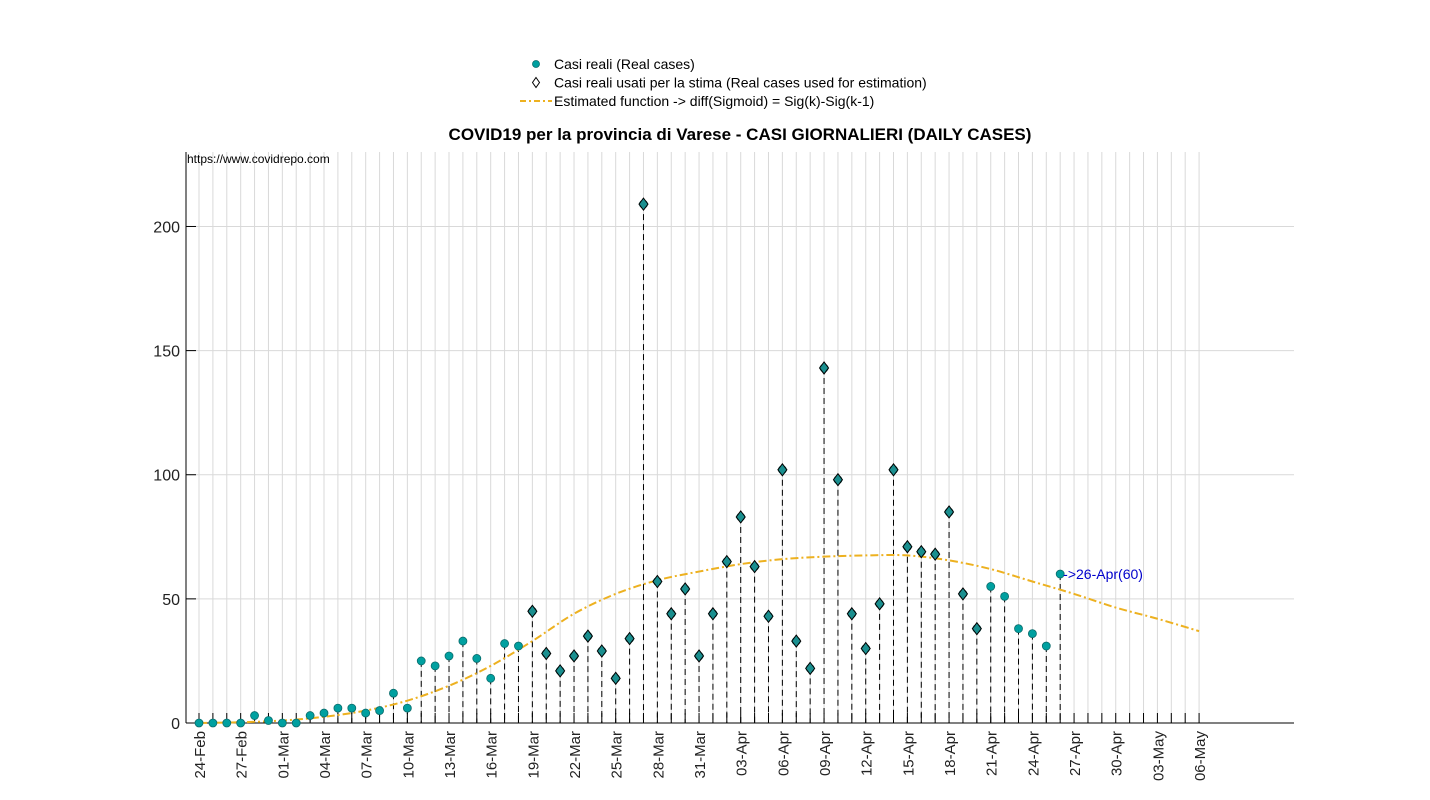 The height and width of the screenshot is (800, 1430). What do you see at coordinates (200, 755) in the screenshot?
I see `x-tick-label: 24-Feb` at bounding box center [200, 755].